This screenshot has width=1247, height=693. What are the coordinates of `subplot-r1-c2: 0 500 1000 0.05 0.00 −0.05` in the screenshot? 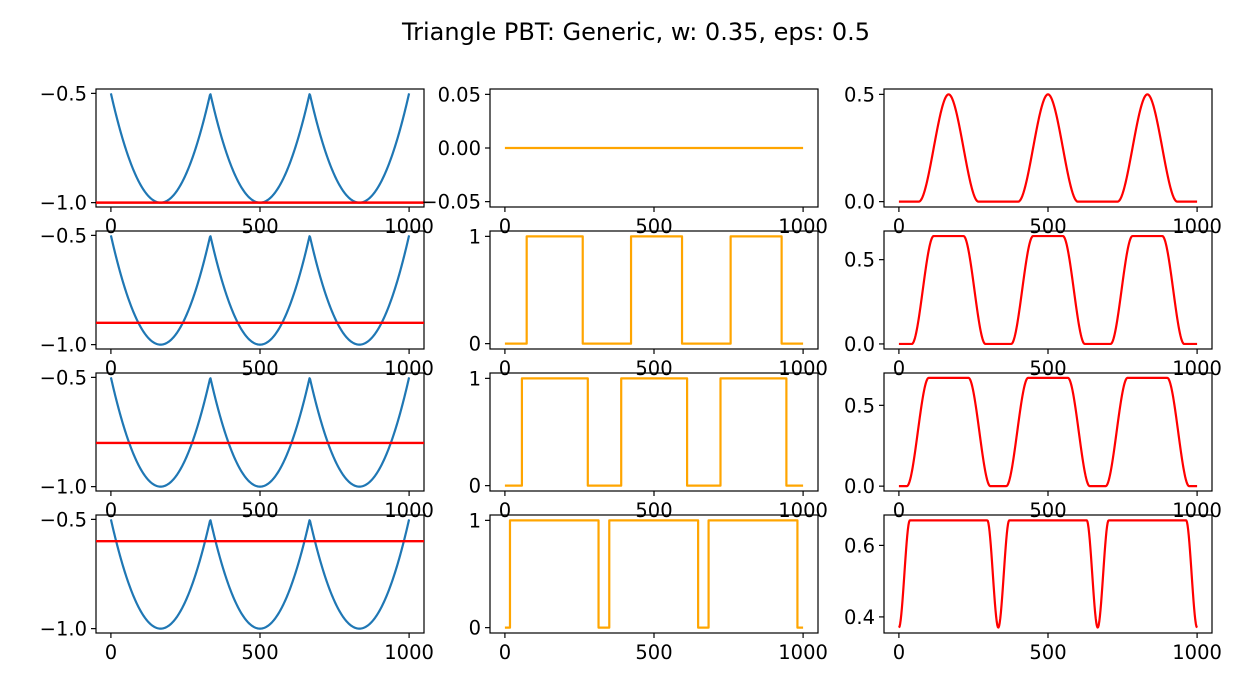 It's located at (624, 160).